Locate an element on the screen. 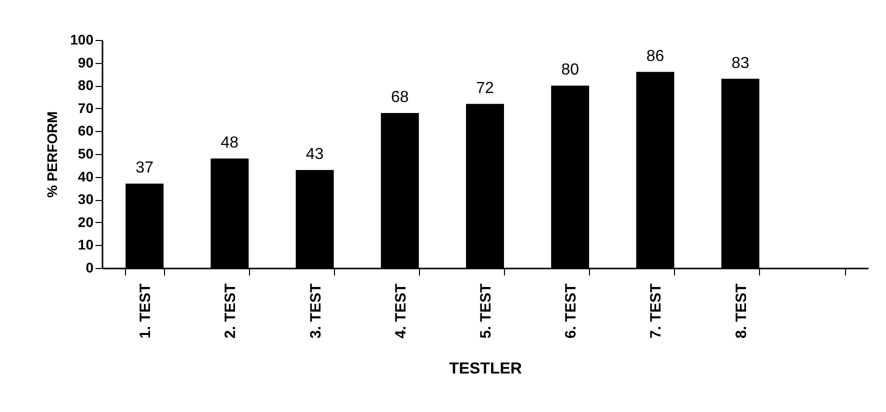 Image resolution: width=886 pixels, height=412 pixels. data-label: 48 is located at coordinates (229, 143).